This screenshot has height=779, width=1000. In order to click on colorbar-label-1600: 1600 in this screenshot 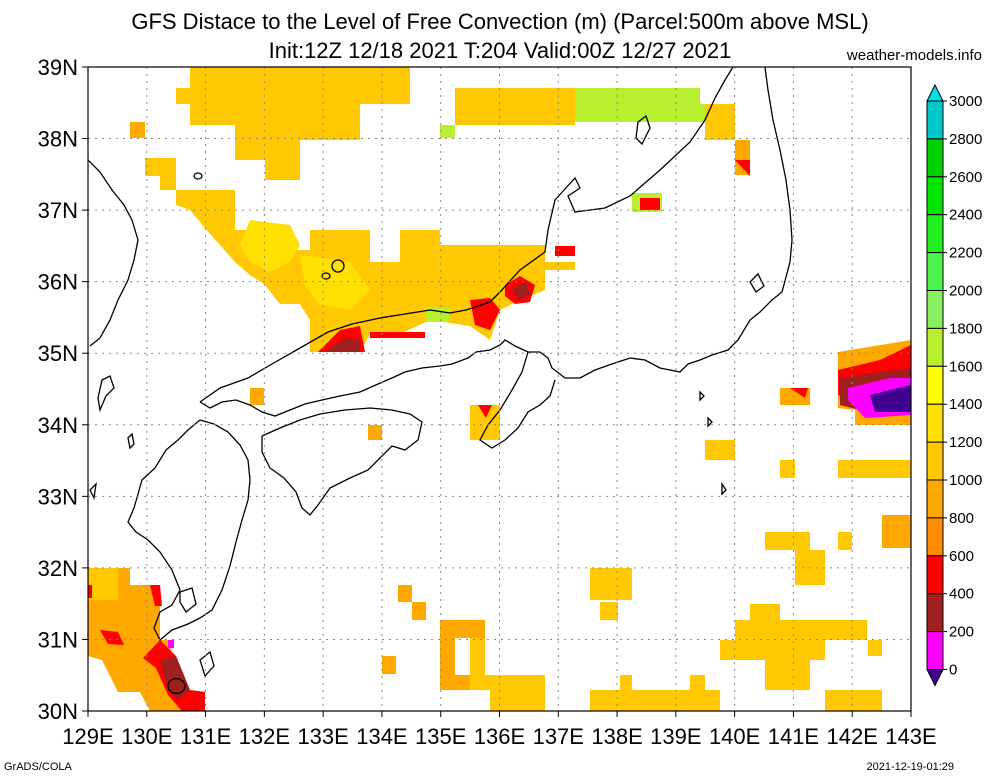, I will do `click(965, 366)`.